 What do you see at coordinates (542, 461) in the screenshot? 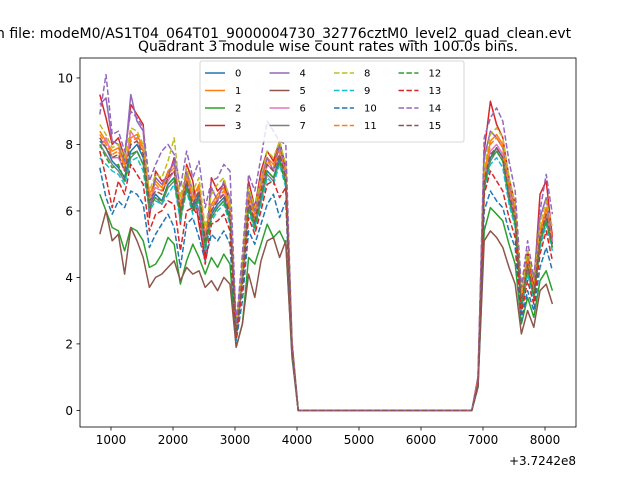
I see `x-offset-label: +3.7242e8` at bounding box center [542, 461].